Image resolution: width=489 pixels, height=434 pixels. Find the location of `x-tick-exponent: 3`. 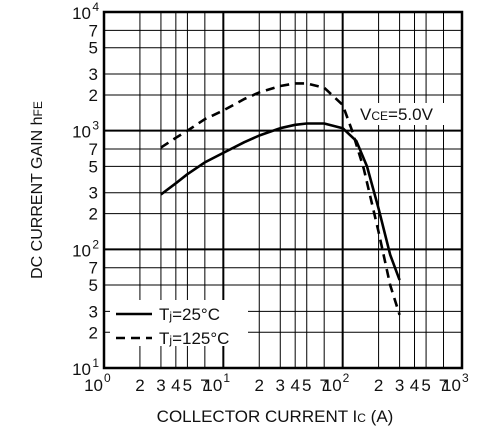

x-tick-exponent: 3 is located at coordinates (465, 378).